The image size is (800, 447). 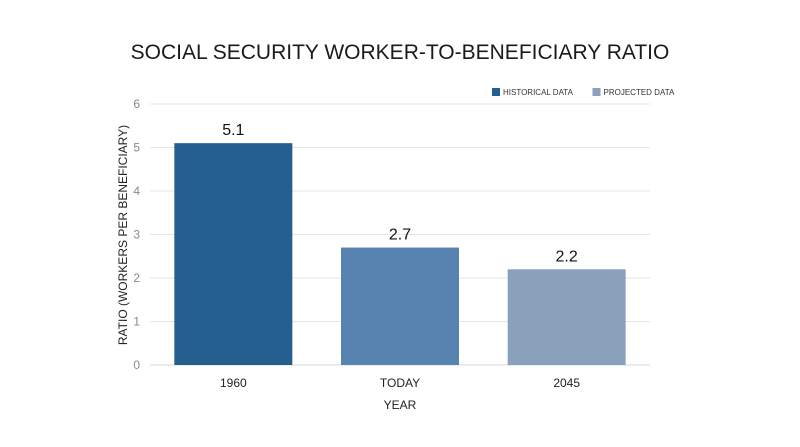 I want to click on legend-label: HISTORICAL DATA, so click(x=538, y=92).